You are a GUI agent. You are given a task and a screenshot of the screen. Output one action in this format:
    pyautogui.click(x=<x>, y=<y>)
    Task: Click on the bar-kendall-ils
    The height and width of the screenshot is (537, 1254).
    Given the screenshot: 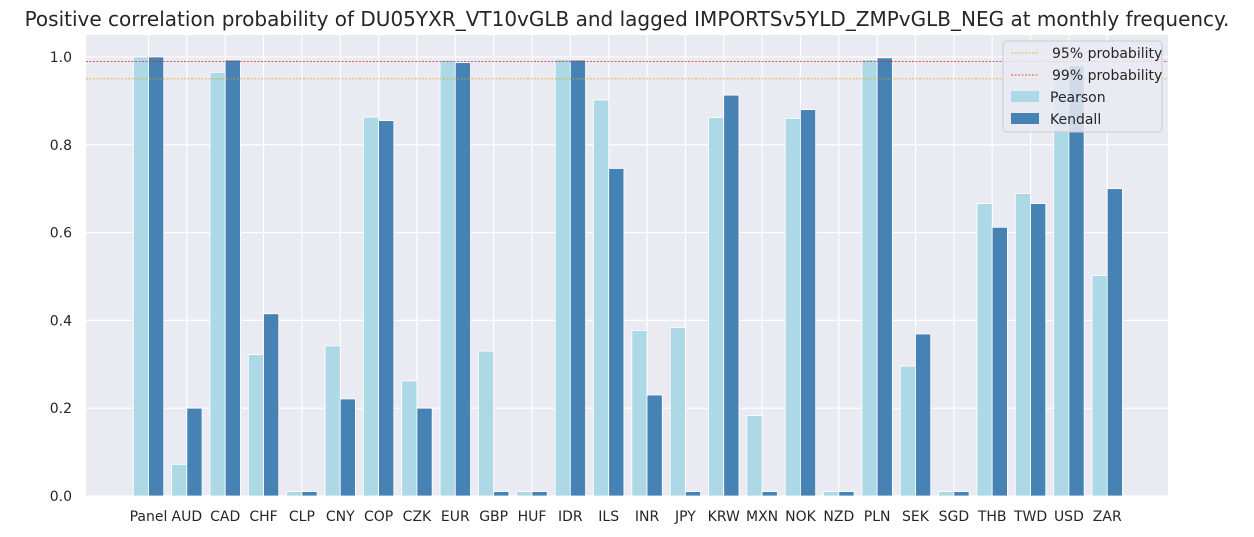 What is the action you would take?
    pyautogui.click(x=616, y=332)
    